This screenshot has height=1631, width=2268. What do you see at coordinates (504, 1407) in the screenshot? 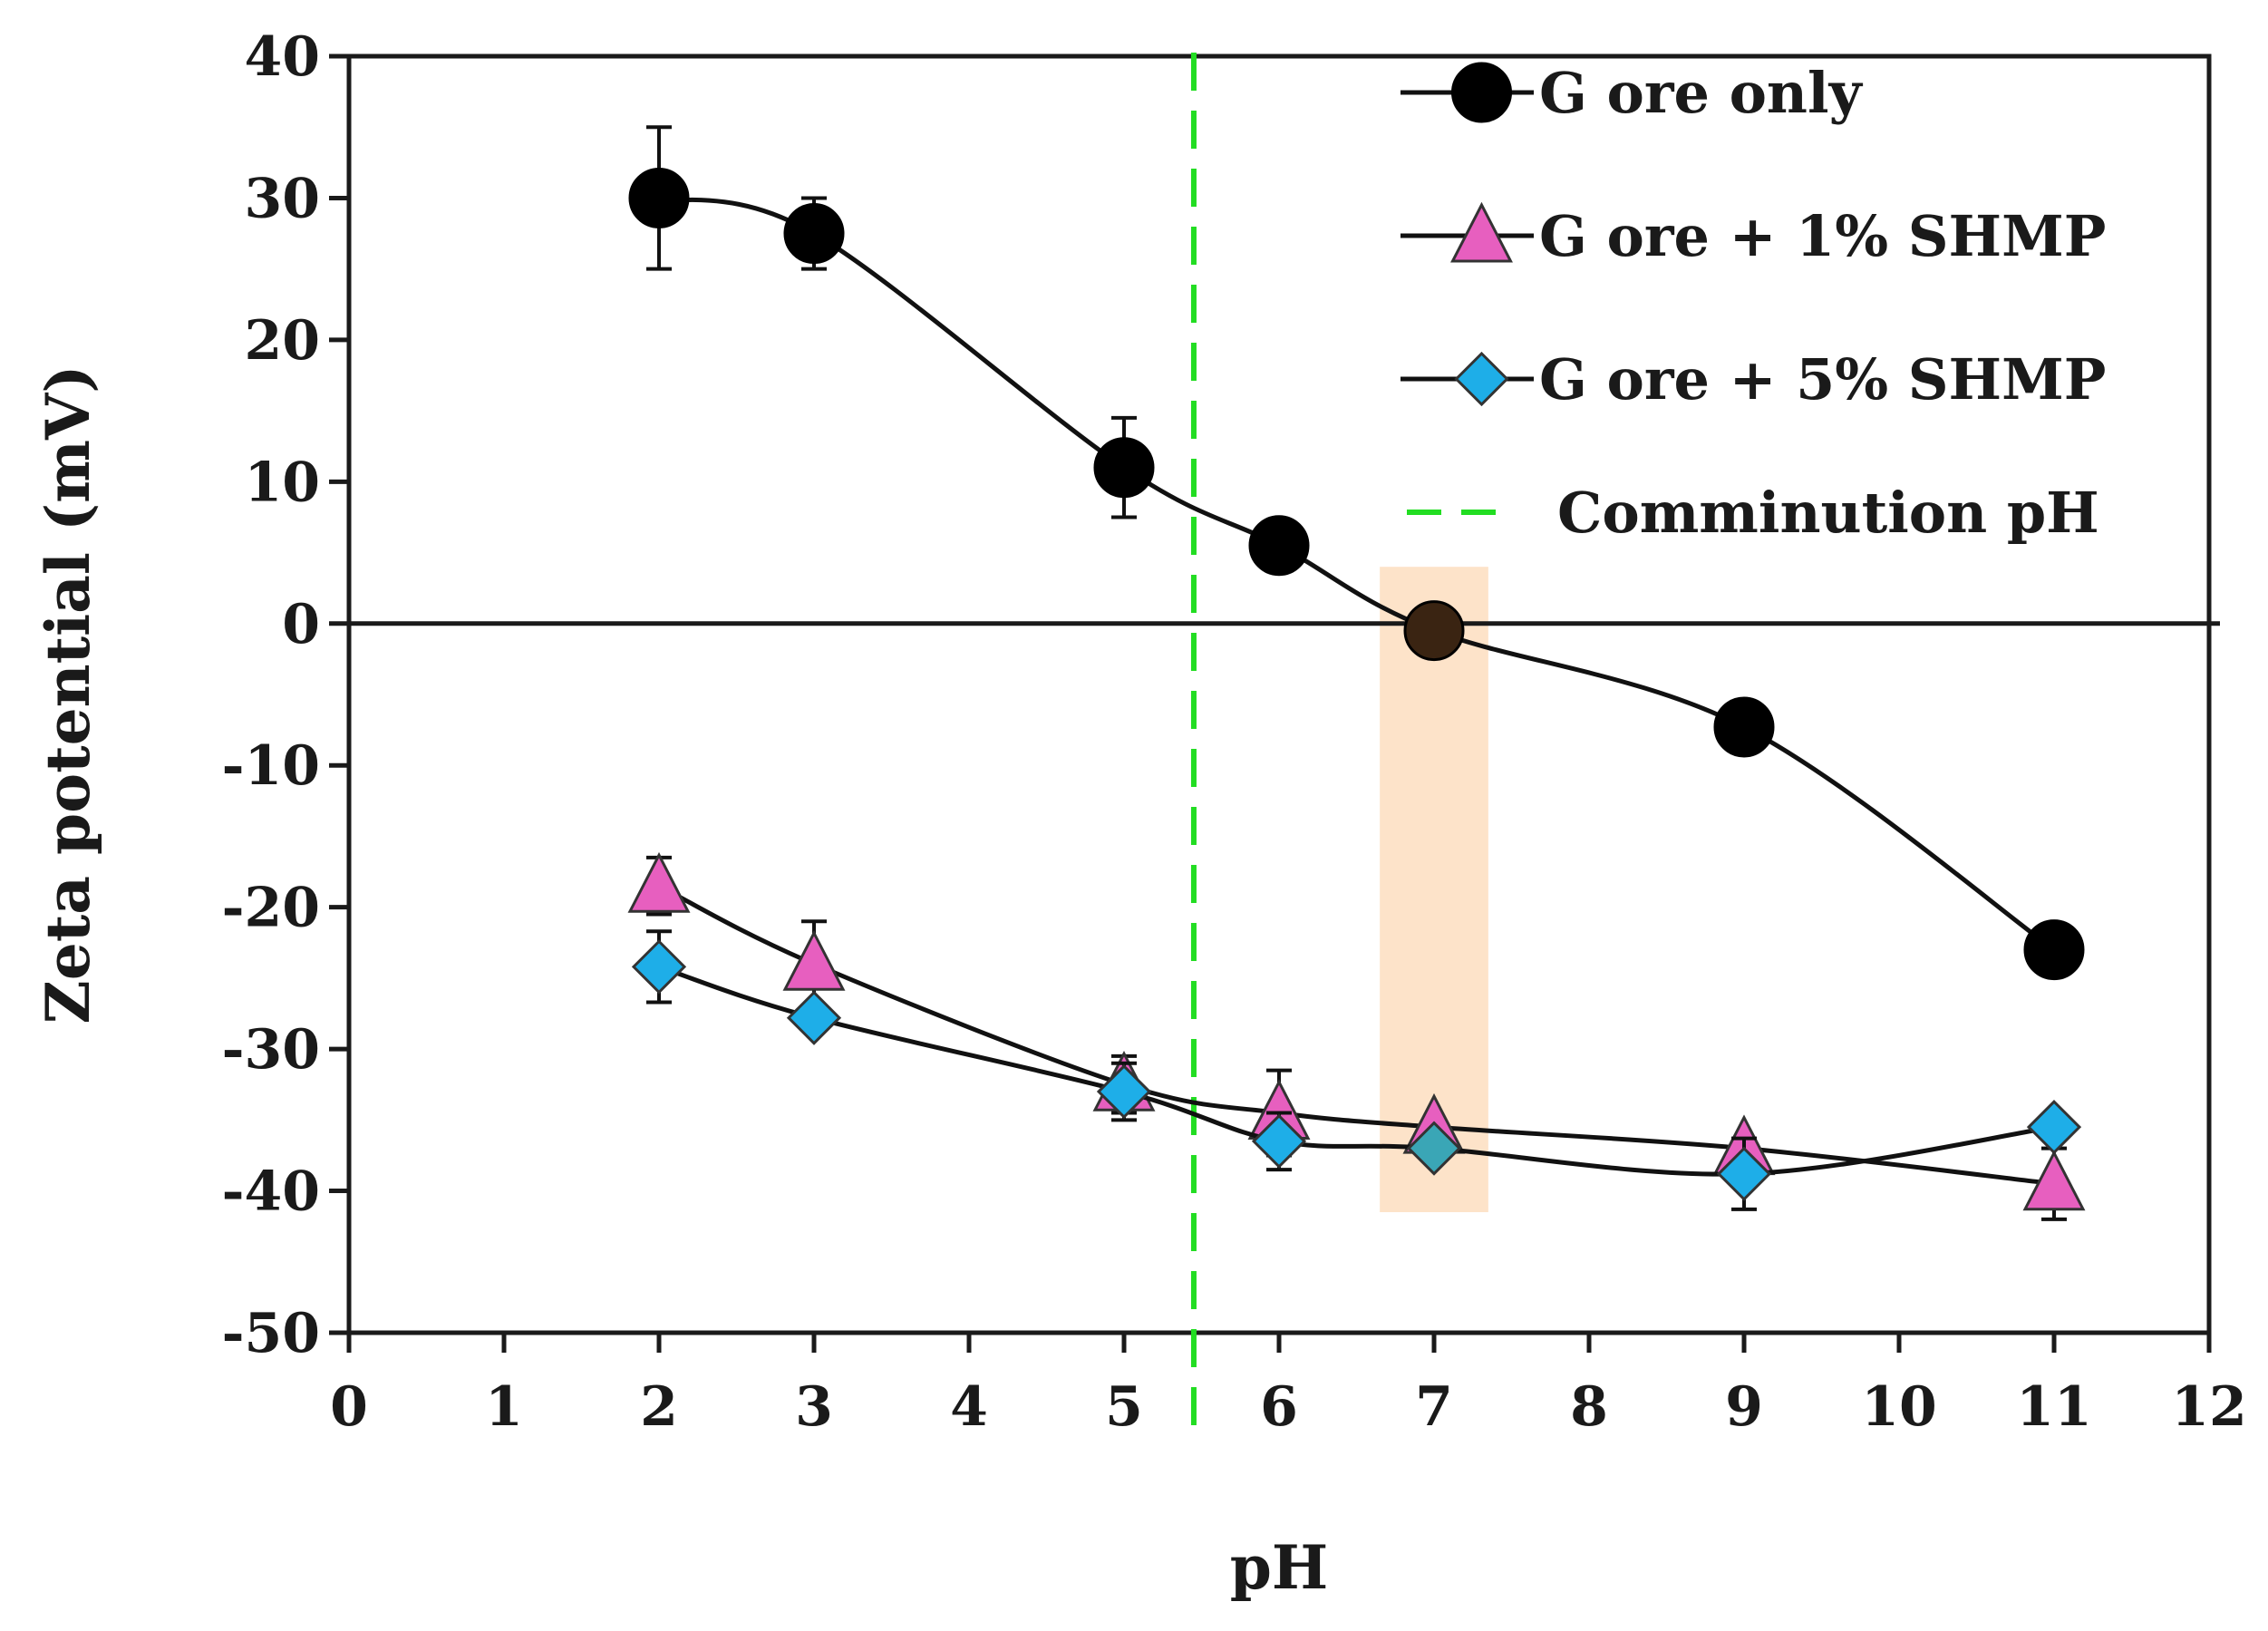
I see `x-tick-label: 1` at bounding box center [504, 1407].